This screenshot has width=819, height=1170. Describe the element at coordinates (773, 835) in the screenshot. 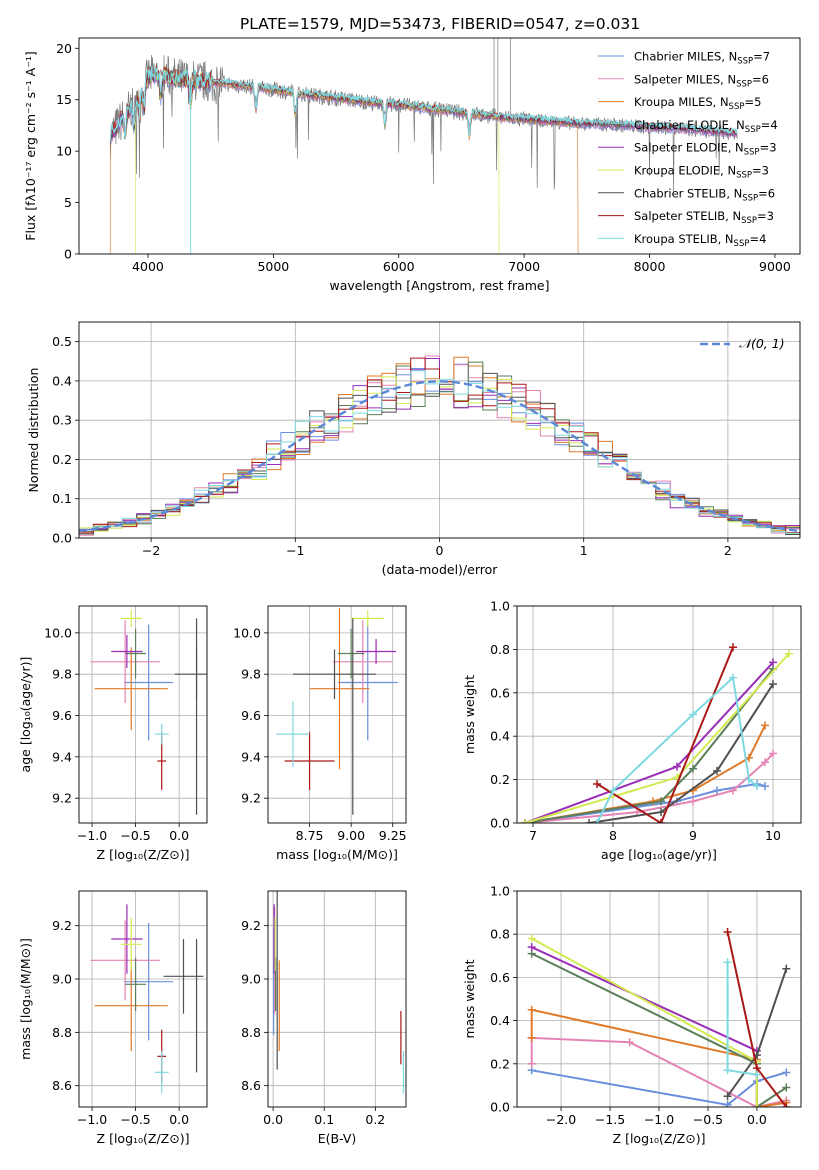

I see `x-tick-label: 10` at that location.